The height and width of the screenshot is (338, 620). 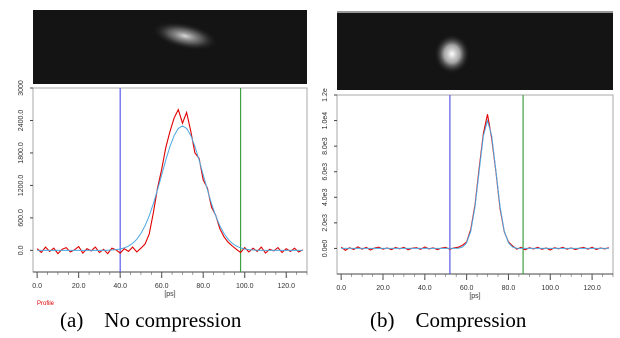 I want to click on y-tick-label: 2400.0, so click(x=21, y=121).